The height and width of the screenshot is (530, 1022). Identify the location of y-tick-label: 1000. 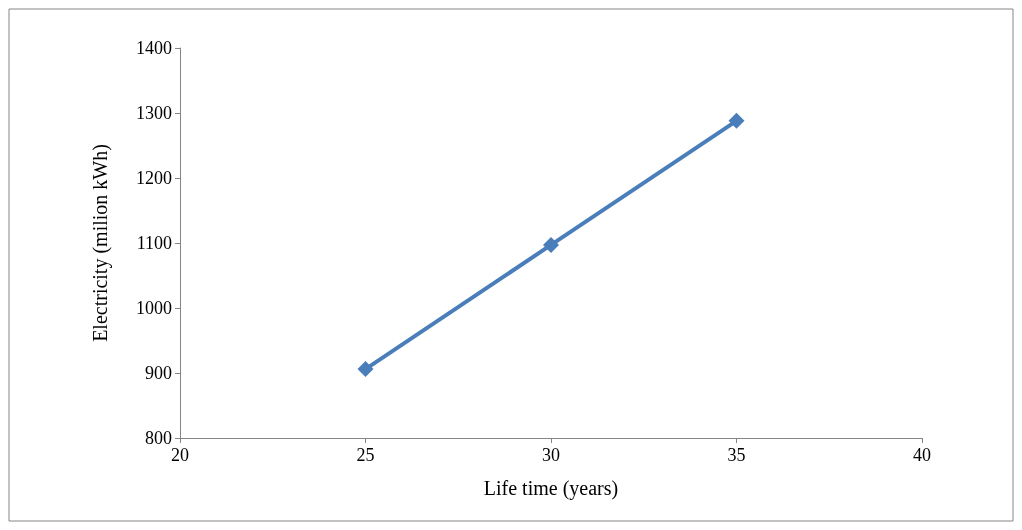
(154, 308).